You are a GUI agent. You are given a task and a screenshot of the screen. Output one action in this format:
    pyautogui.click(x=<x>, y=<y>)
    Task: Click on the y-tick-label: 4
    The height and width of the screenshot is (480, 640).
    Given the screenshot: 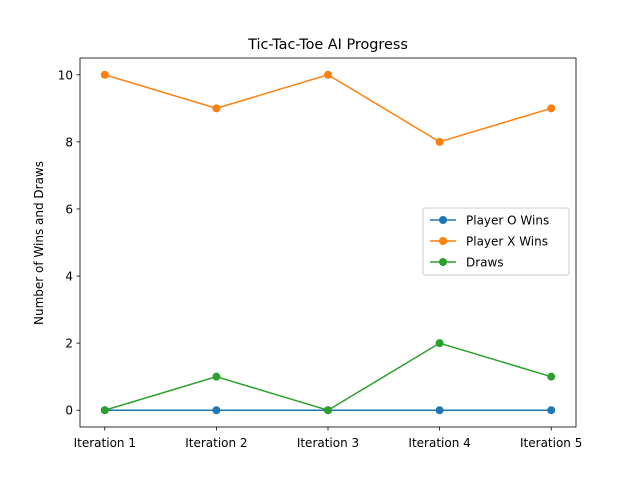 What is the action you would take?
    pyautogui.click(x=69, y=277)
    